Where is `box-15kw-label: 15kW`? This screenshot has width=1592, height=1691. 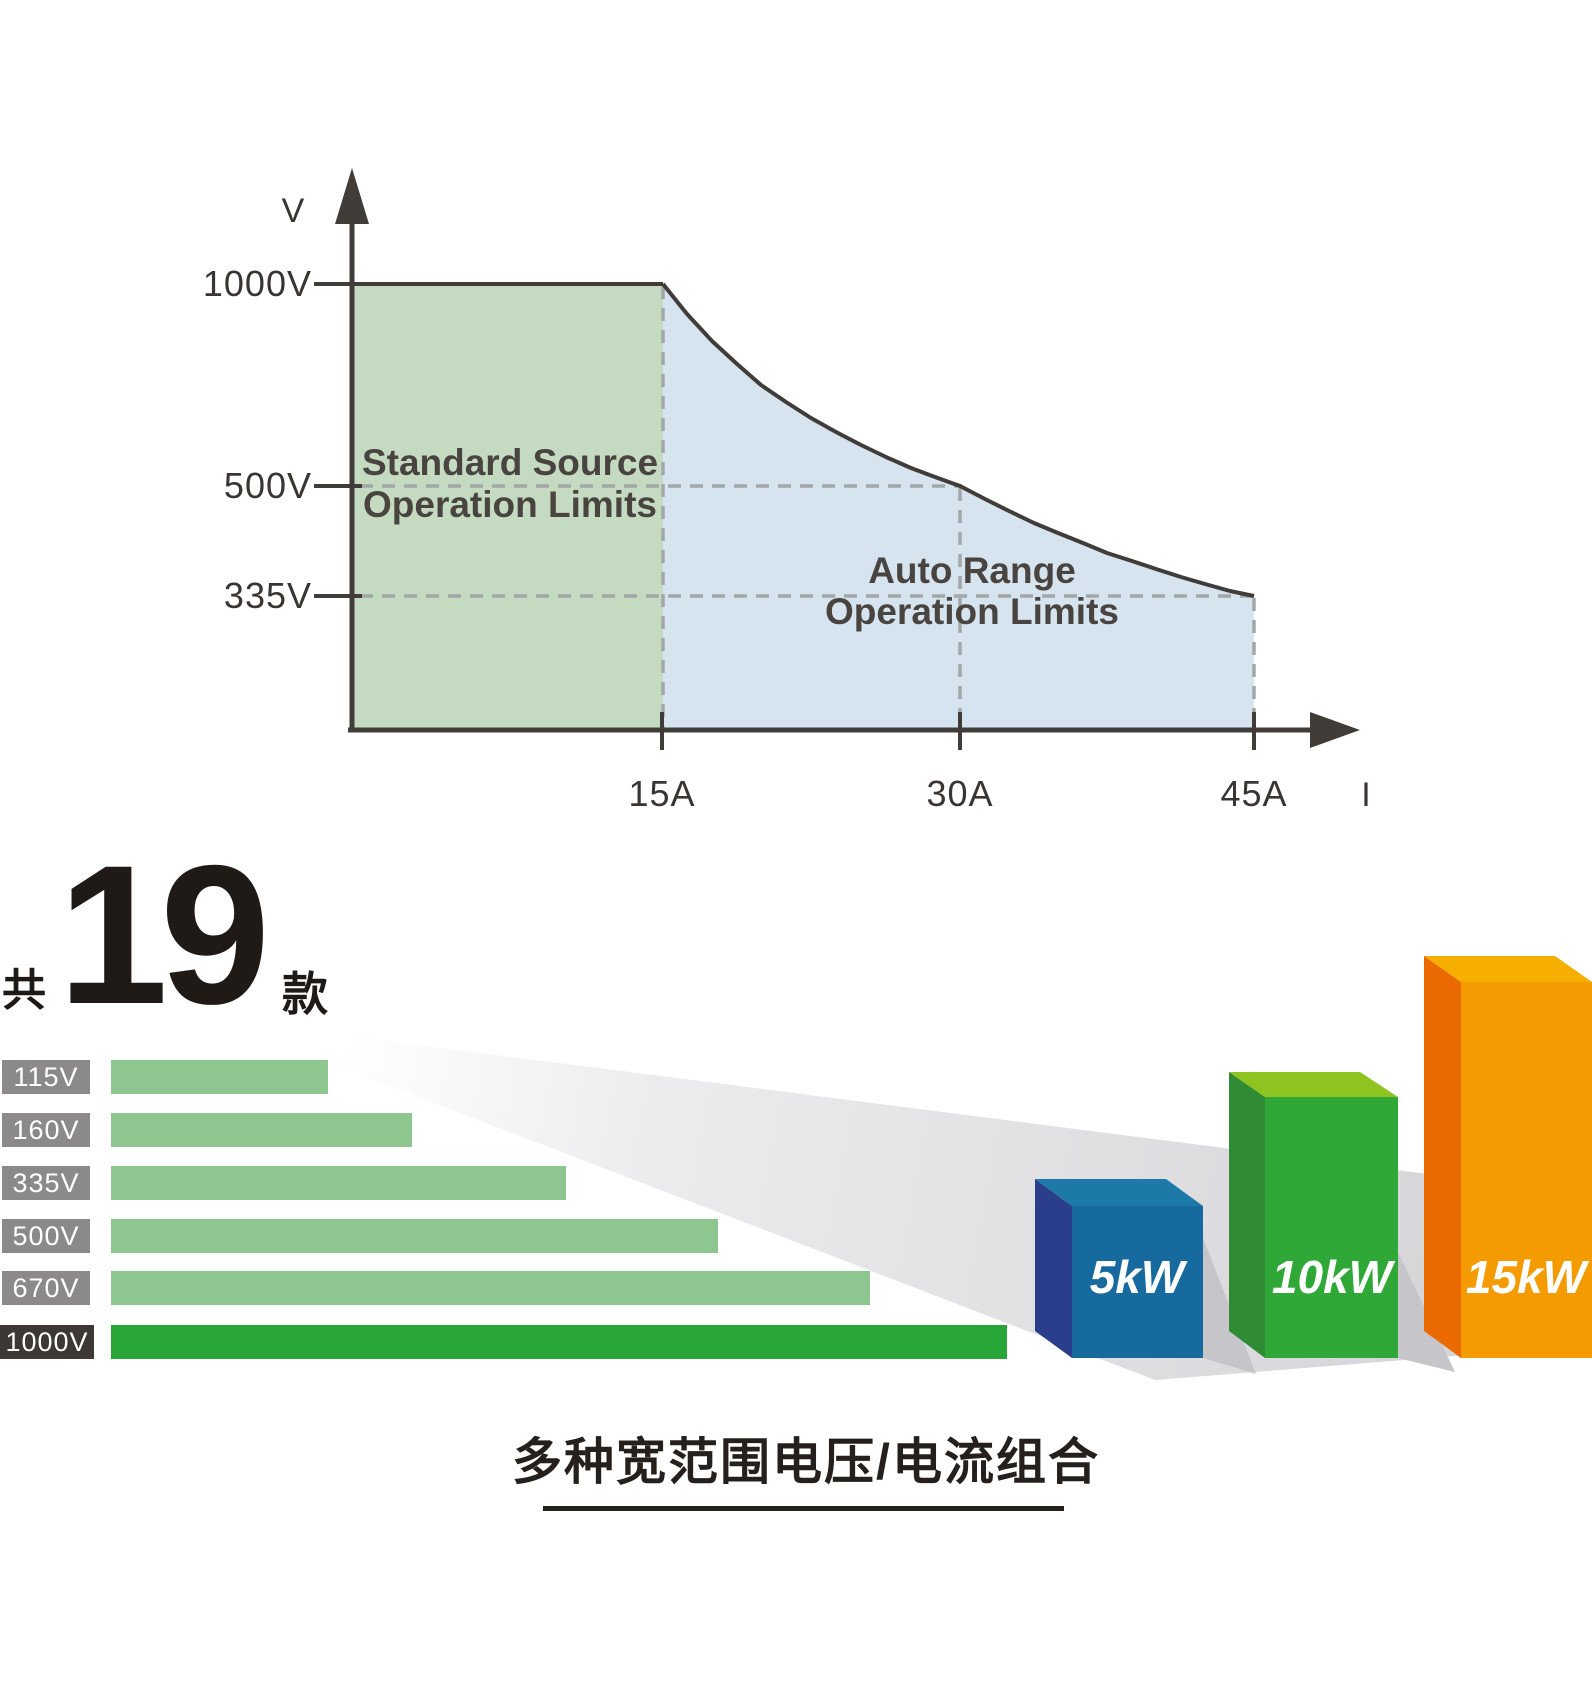
box-15kw-label: 15kW is located at coordinates (1528, 1277).